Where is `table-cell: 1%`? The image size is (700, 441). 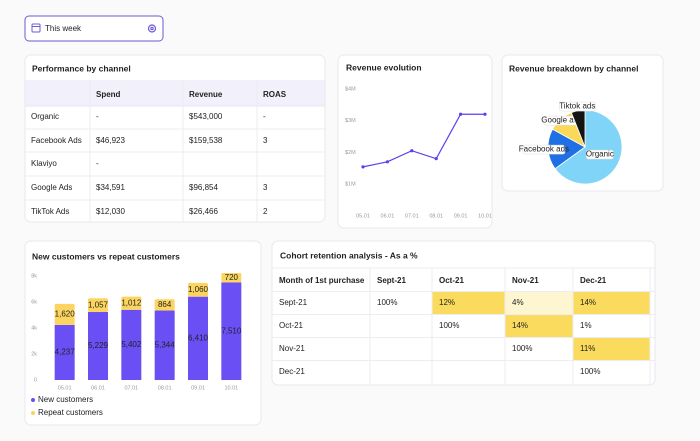
table-cell: 1% is located at coordinates (586, 325).